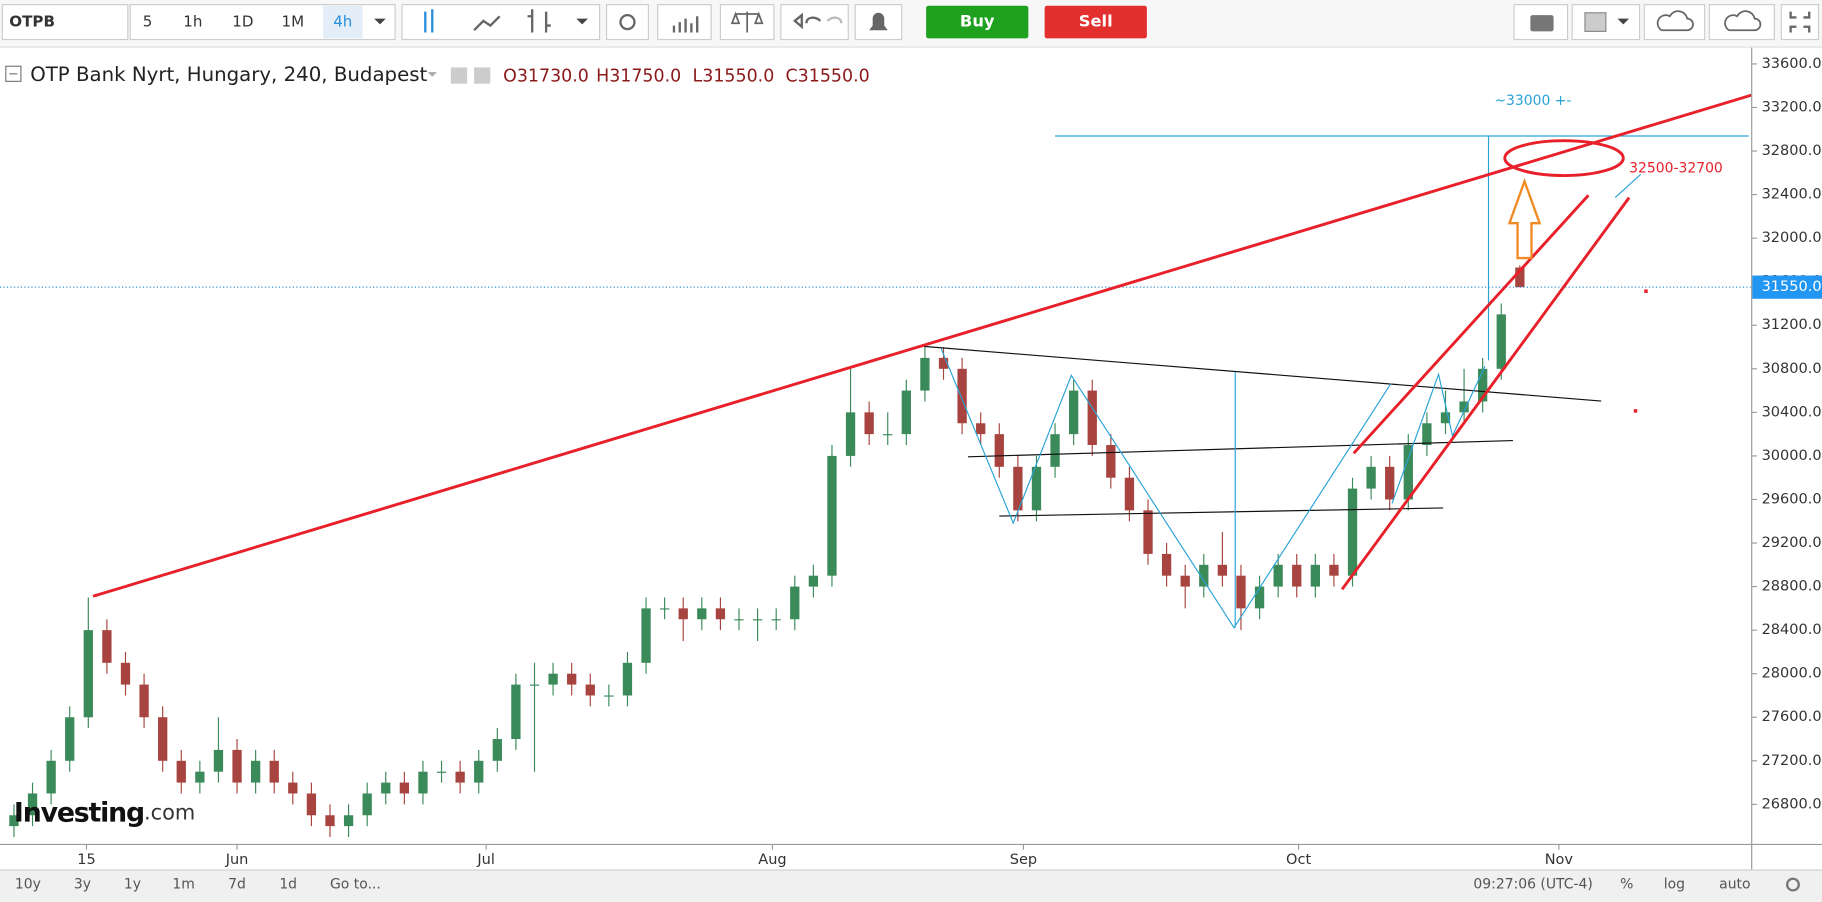 This screenshot has width=1822, height=902. Describe the element at coordinates (132, 885) in the screenshot. I see `range-button: 1y` at that location.